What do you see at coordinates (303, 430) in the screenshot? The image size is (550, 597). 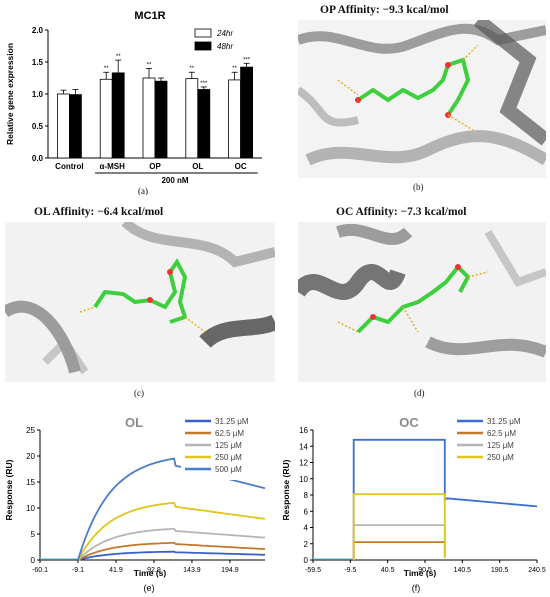 I see `chart-f-ytick-label: 16` at bounding box center [303, 430].